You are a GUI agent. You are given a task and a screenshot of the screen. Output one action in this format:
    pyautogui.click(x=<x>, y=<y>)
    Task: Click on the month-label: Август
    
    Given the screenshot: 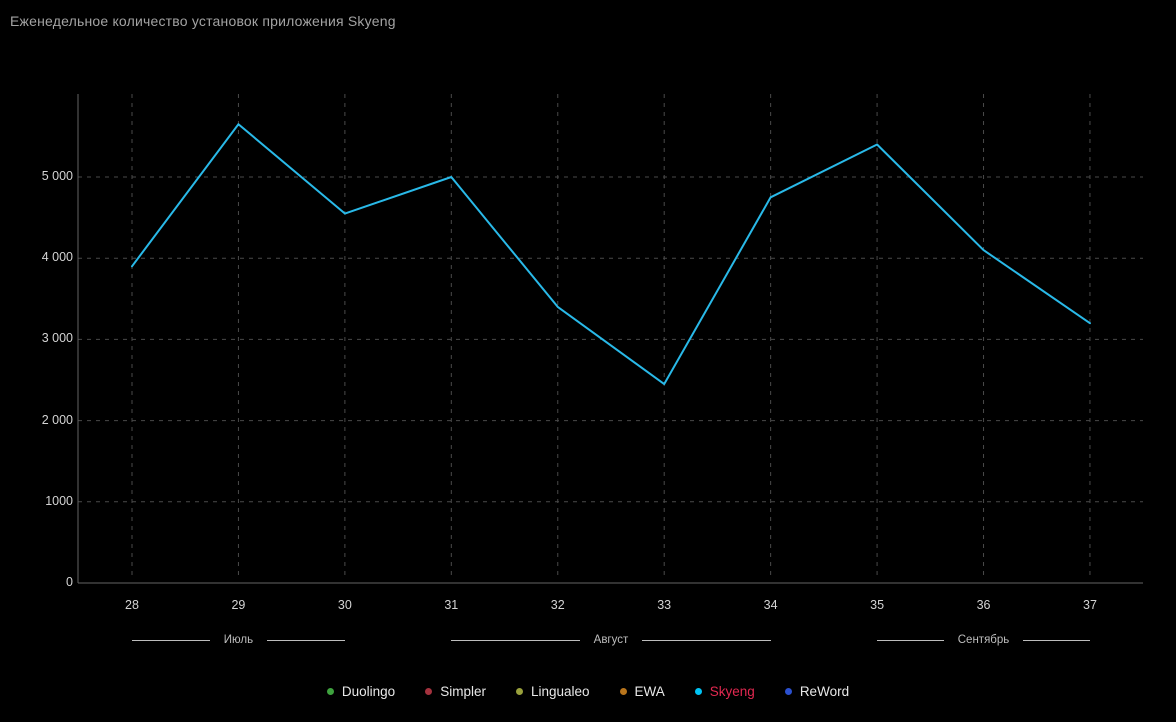 What is the action you would take?
    pyautogui.click(x=611, y=640)
    